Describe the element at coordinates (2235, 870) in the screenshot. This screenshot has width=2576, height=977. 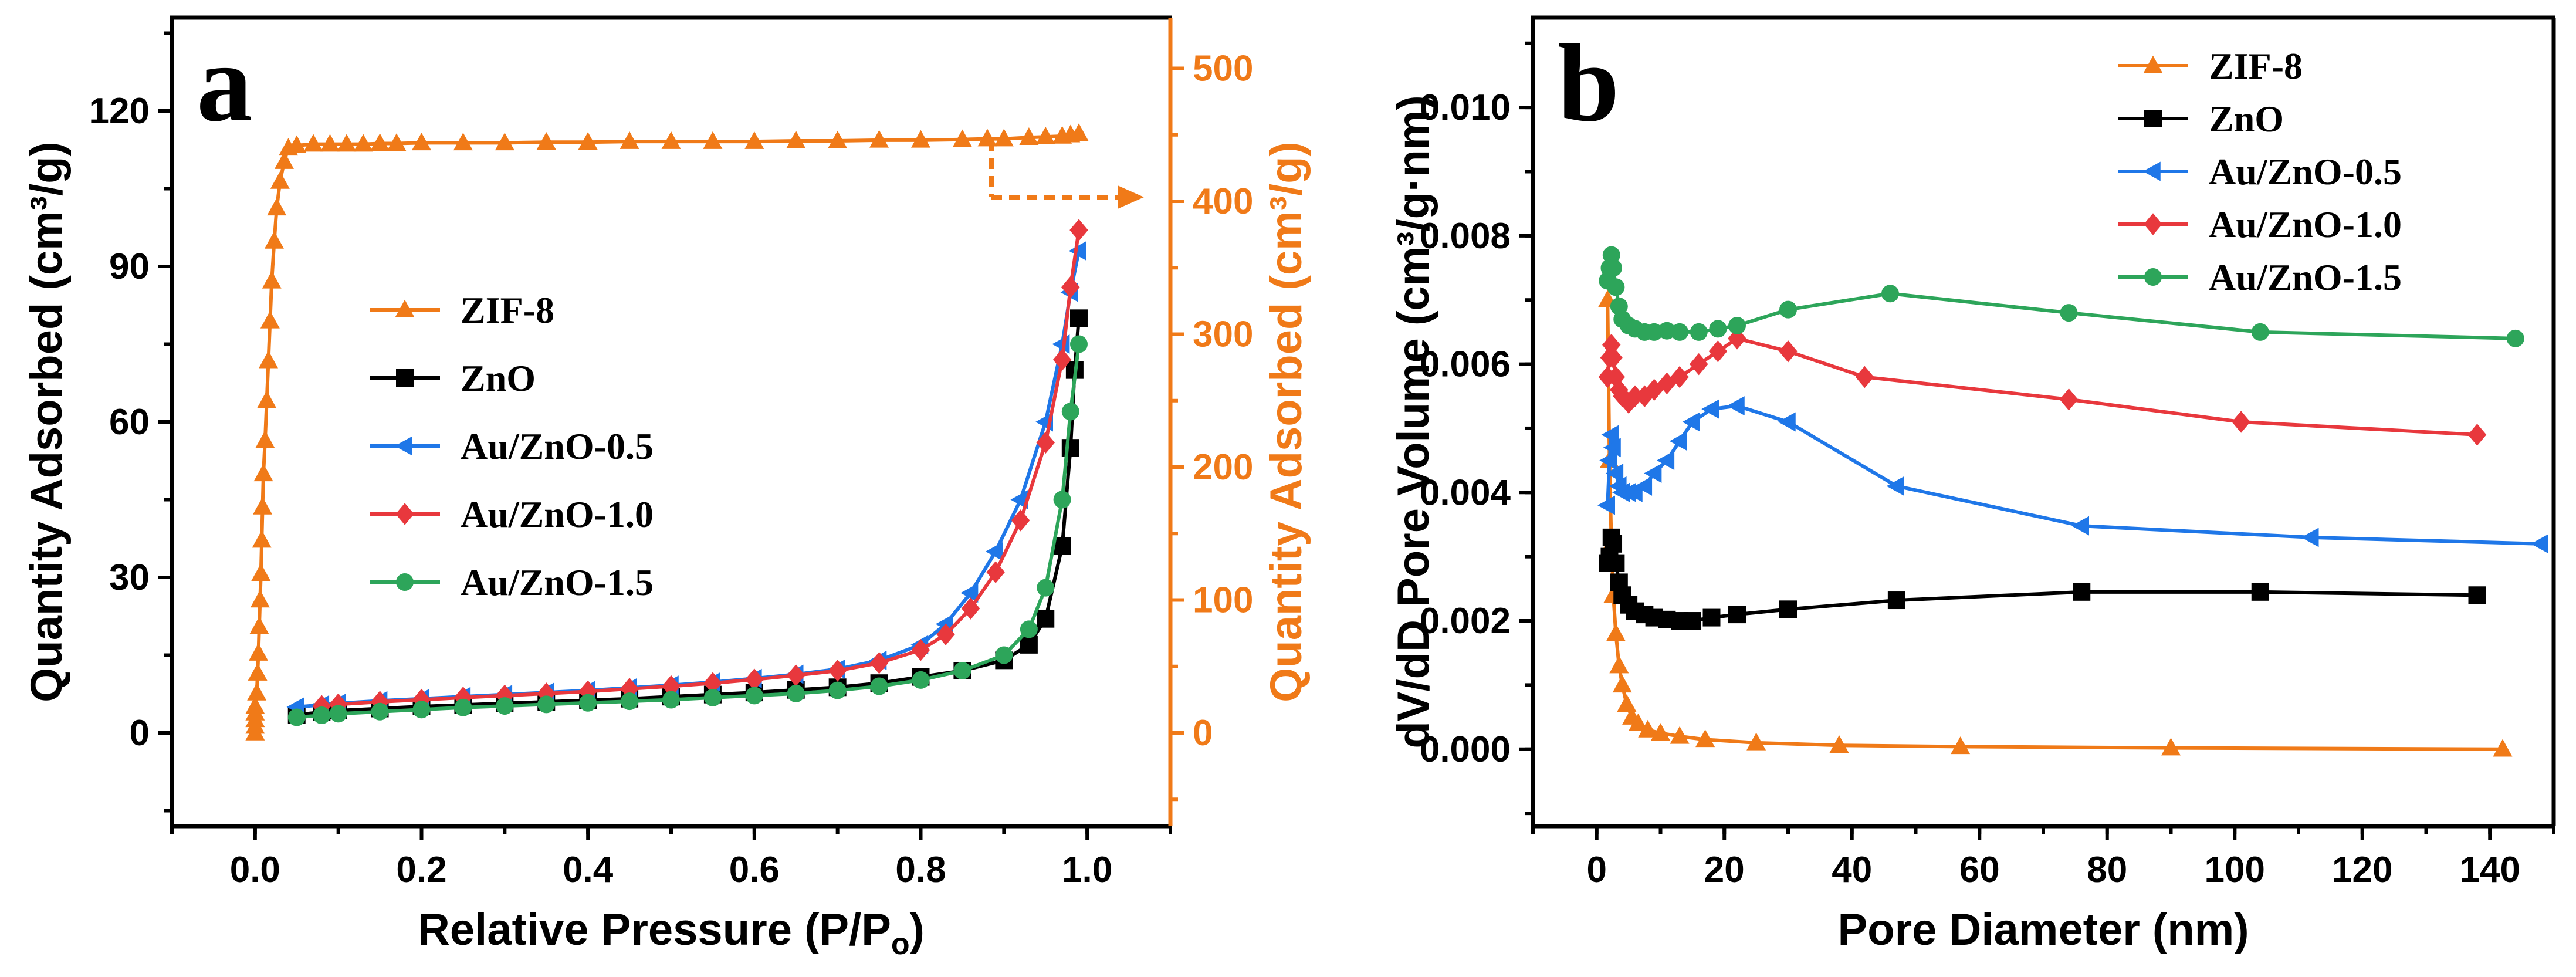
I see `panel-b-xtick-label: 100` at that location.